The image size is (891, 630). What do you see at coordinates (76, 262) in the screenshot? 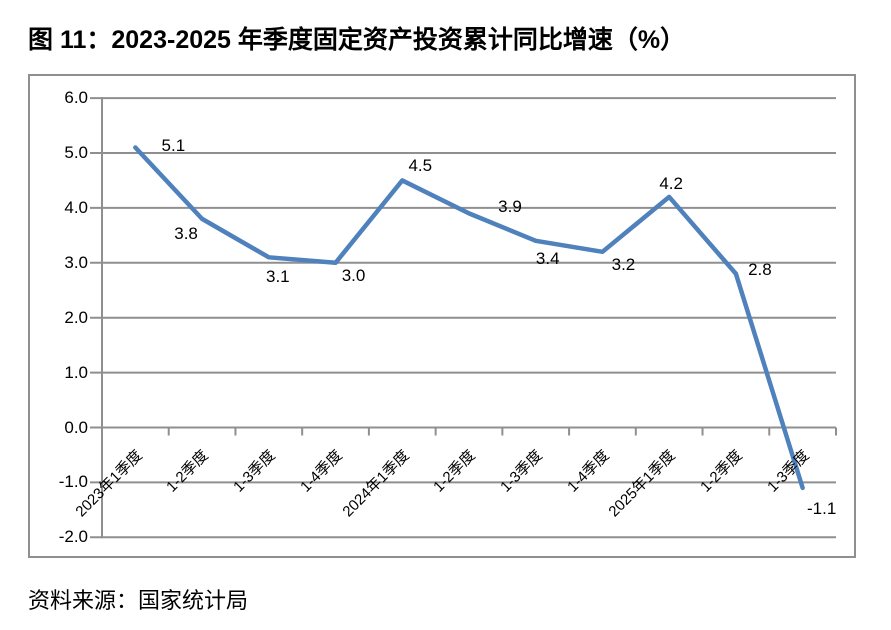
I see `y-axis-tick-label: 3.0` at bounding box center [76, 262].